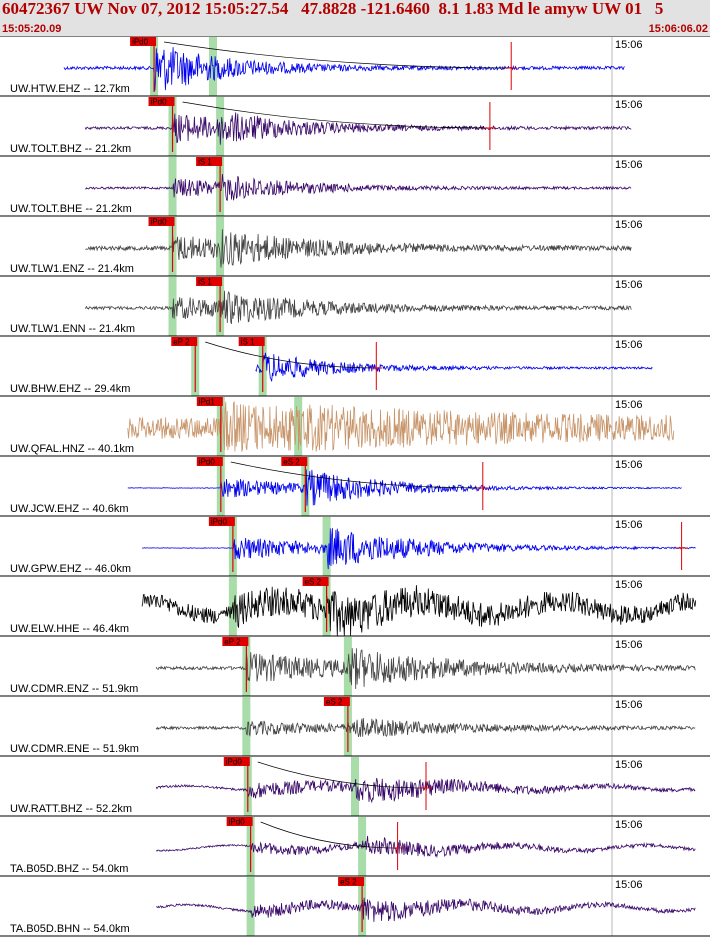 Image resolution: width=710 pixels, height=938 pixels. I want to click on station-label: UW.JCW.EHZ -- 40.6km, so click(69, 509).